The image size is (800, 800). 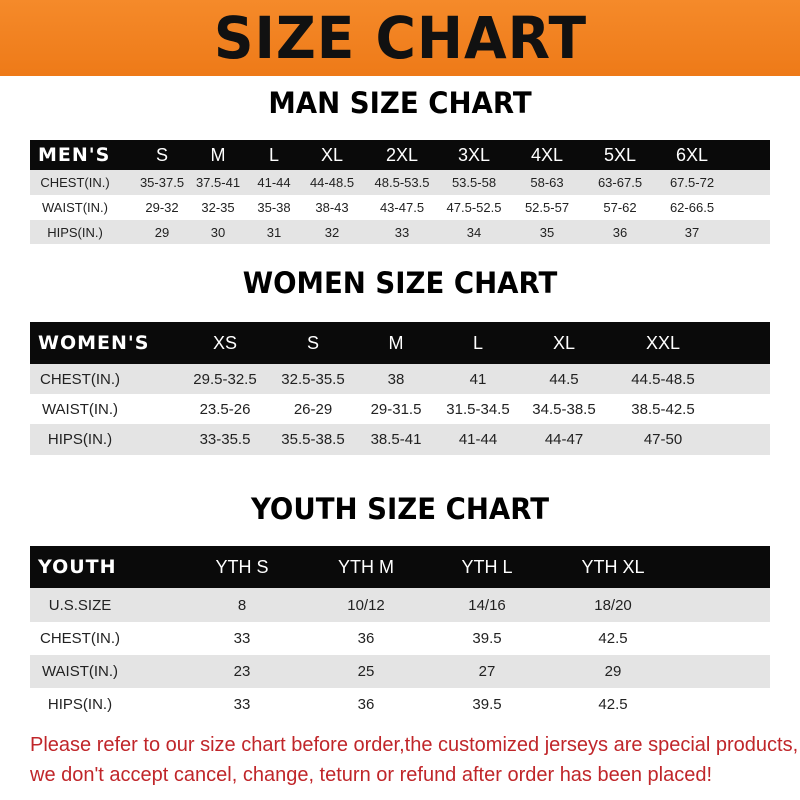 What do you see at coordinates (564, 439) in the screenshot?
I see `table-cell: 44-47` at bounding box center [564, 439].